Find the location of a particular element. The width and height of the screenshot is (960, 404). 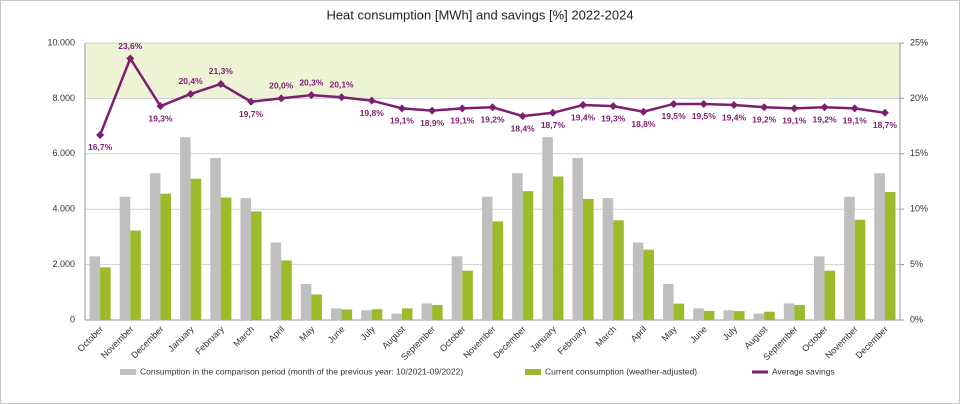

value-label: 20,1% is located at coordinates (342, 85).